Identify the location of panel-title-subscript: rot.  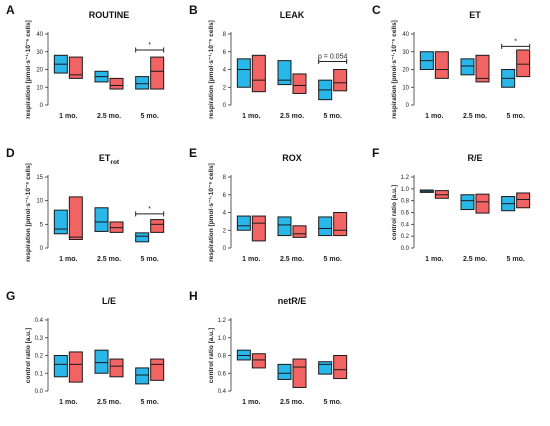
(115, 162).